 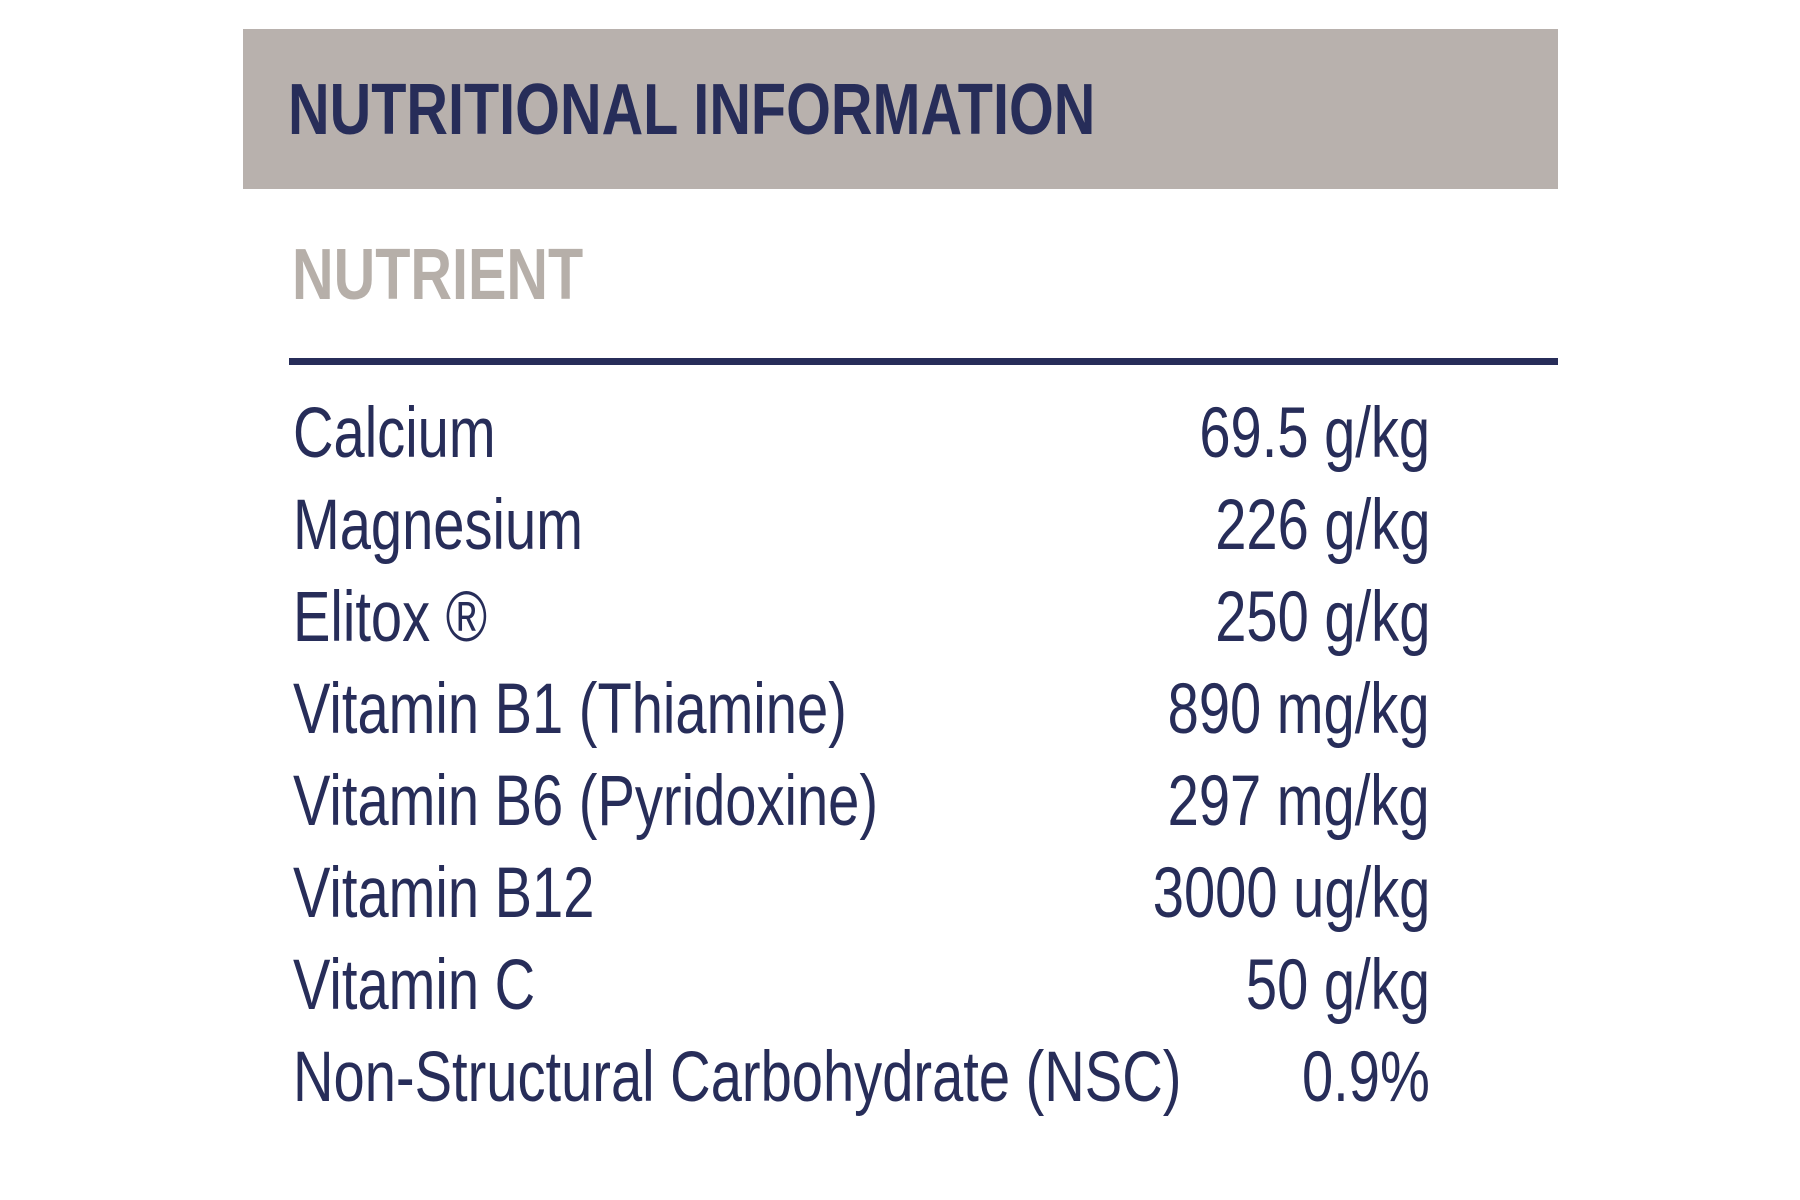 What do you see at coordinates (570, 709) in the screenshot?
I see `nutrient-name: Vitamin B1 (Thiamine)` at bounding box center [570, 709].